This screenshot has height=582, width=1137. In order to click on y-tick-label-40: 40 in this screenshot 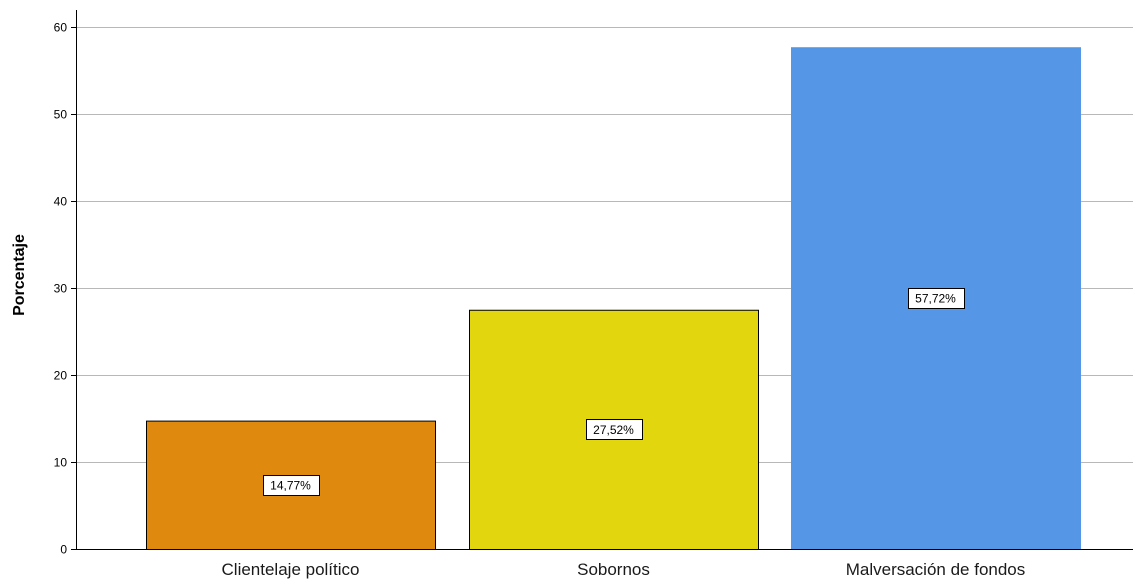, I will do `click(61, 202)`.